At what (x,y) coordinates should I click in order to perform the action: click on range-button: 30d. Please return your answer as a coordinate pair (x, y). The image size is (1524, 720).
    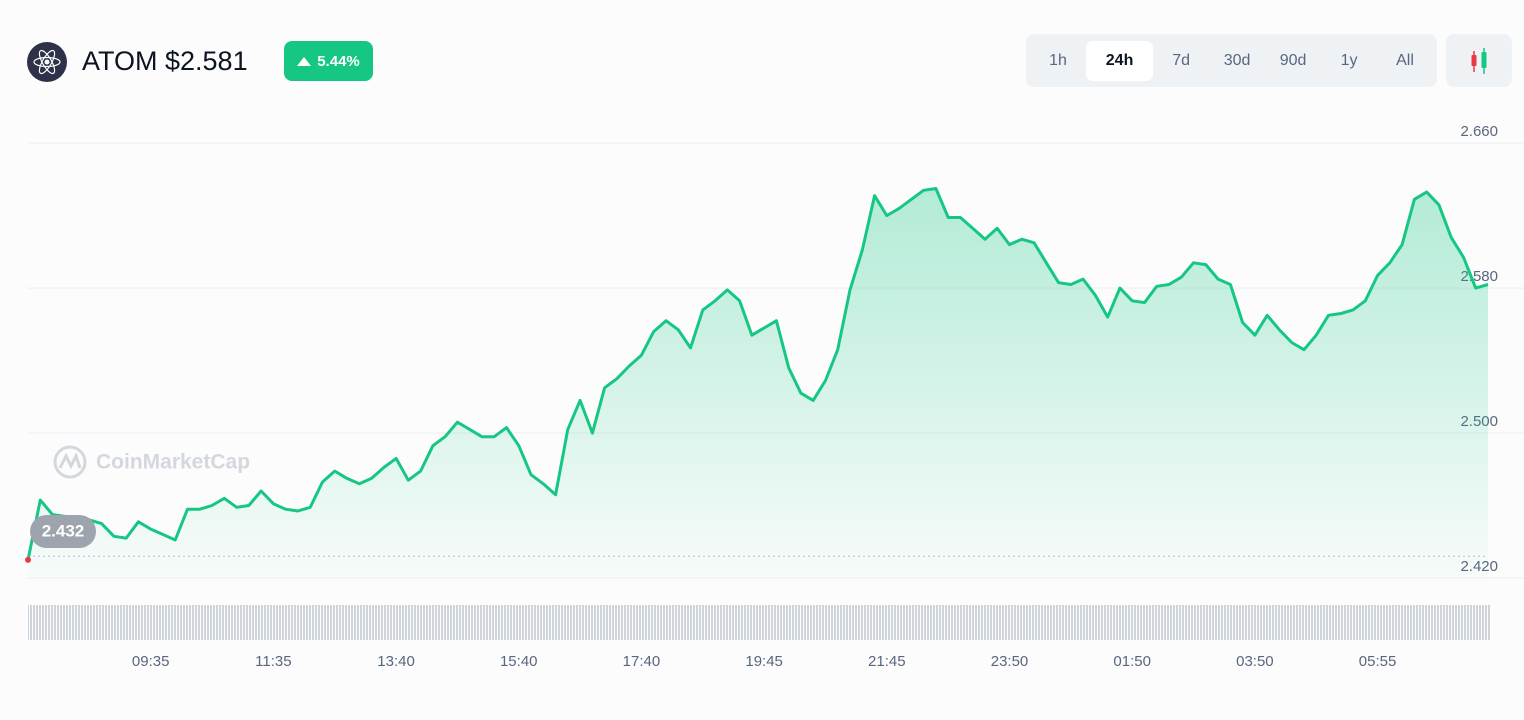
    Looking at the image, I should click on (1237, 60).